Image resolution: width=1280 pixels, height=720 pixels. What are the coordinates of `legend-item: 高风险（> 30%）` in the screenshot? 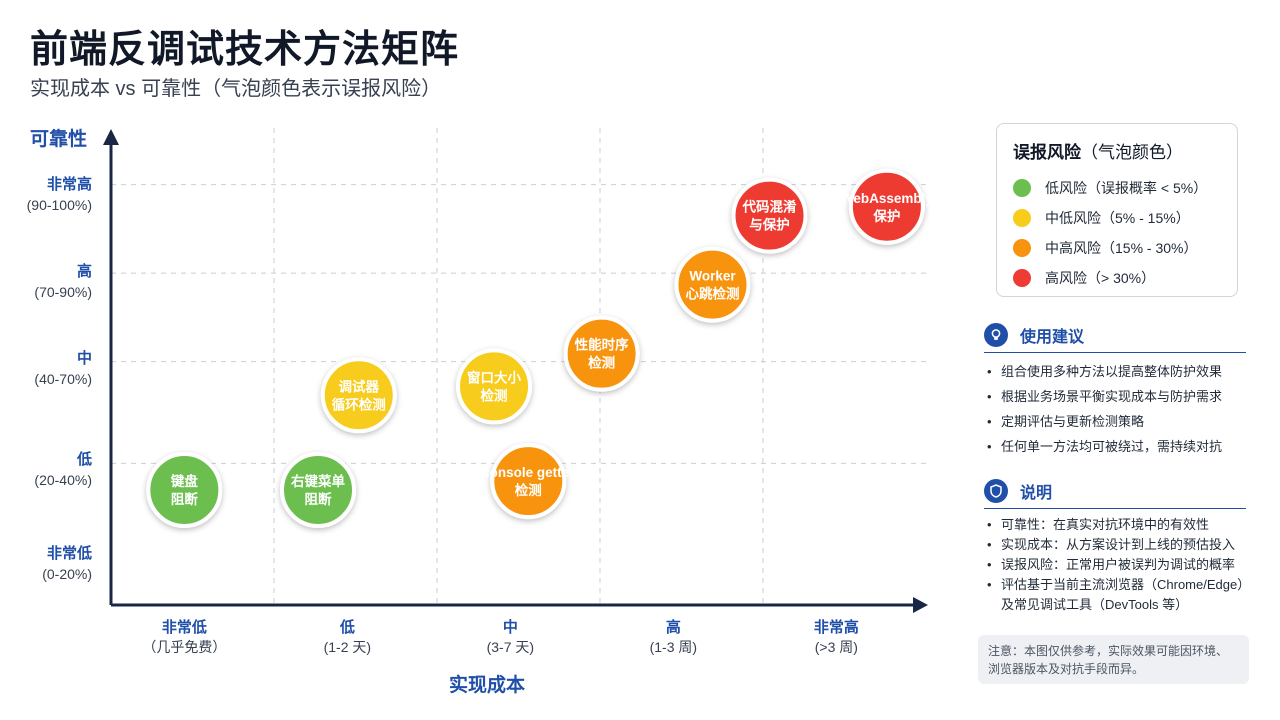 It's located at (1117, 278).